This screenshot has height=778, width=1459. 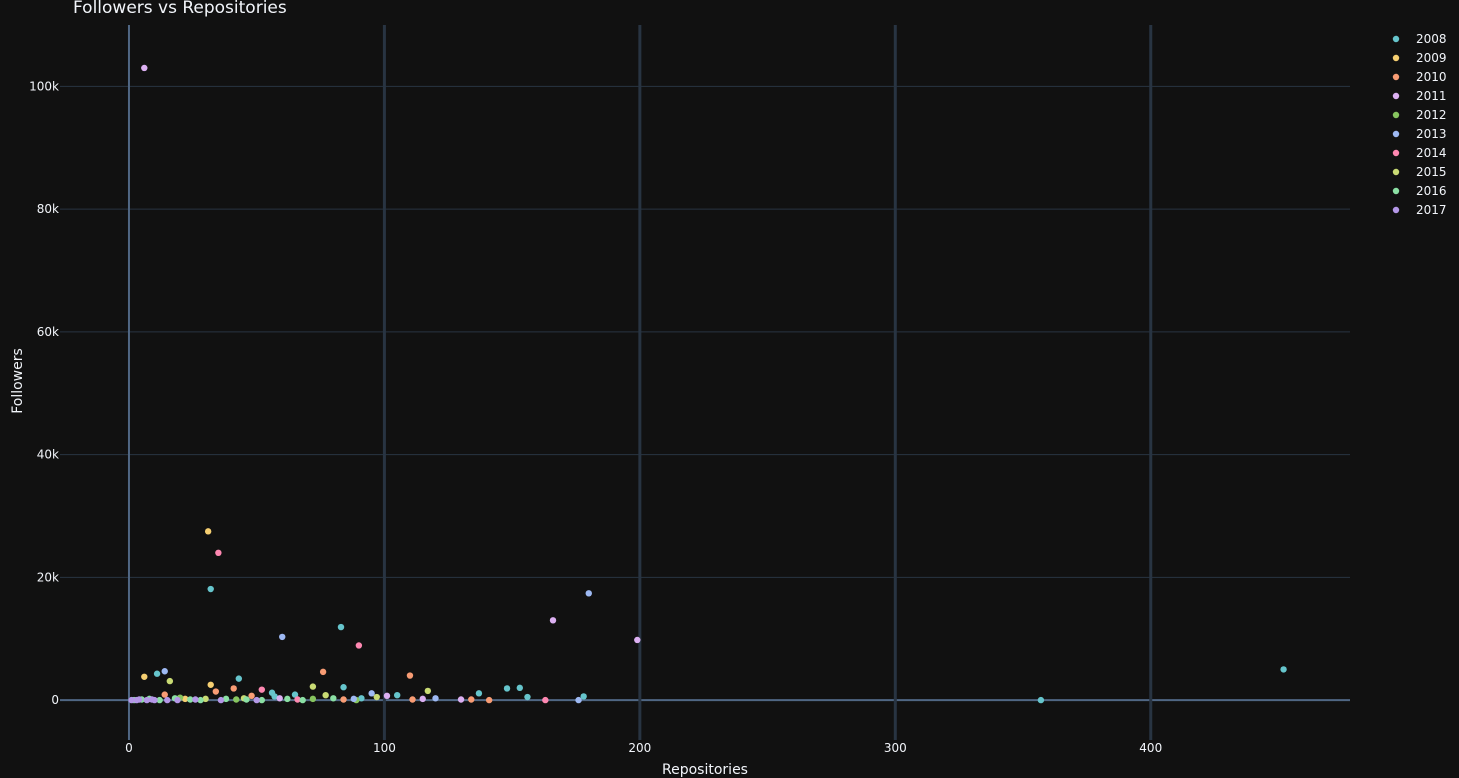 I want to click on legend-item-2009: 2009, so click(x=1419, y=58).